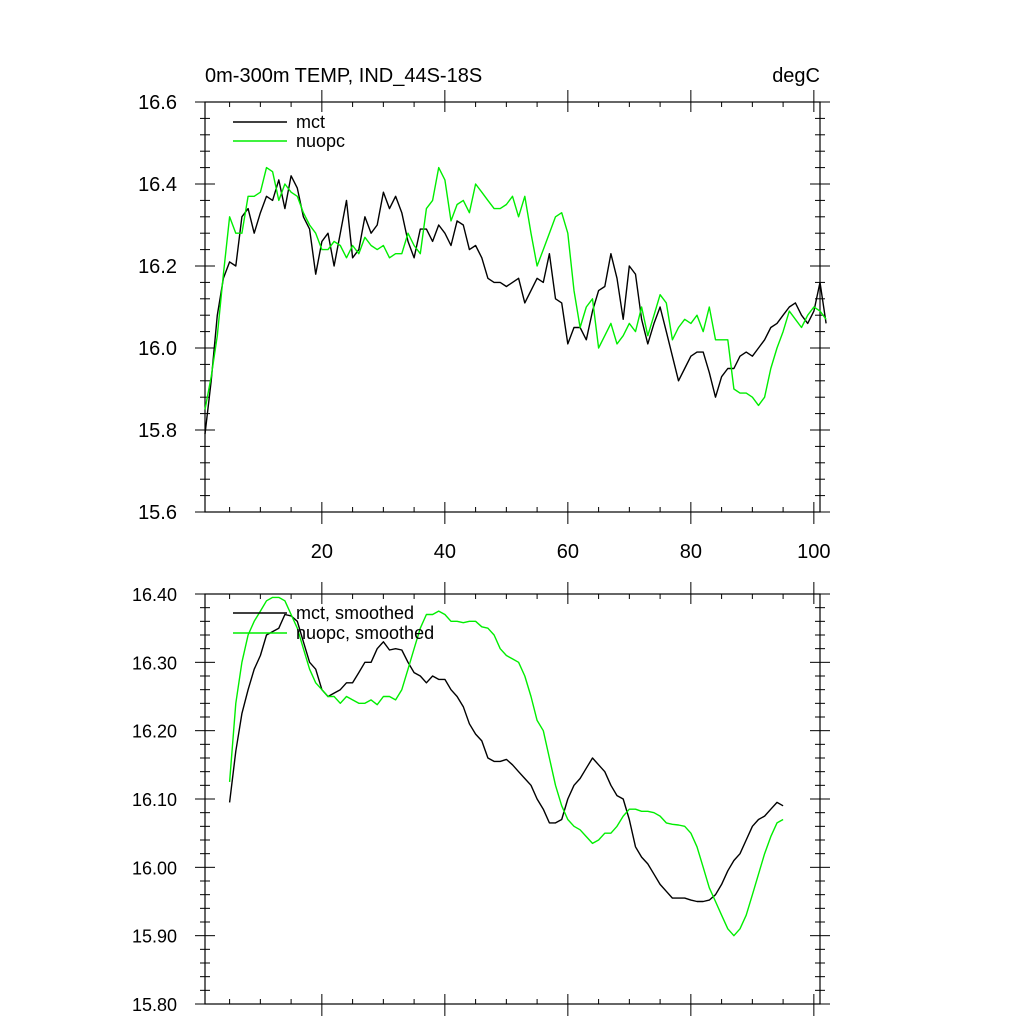 This screenshot has width=1024, height=1024. What do you see at coordinates (154, 663) in the screenshot?
I see `y-tick-label: 16.30` at bounding box center [154, 663].